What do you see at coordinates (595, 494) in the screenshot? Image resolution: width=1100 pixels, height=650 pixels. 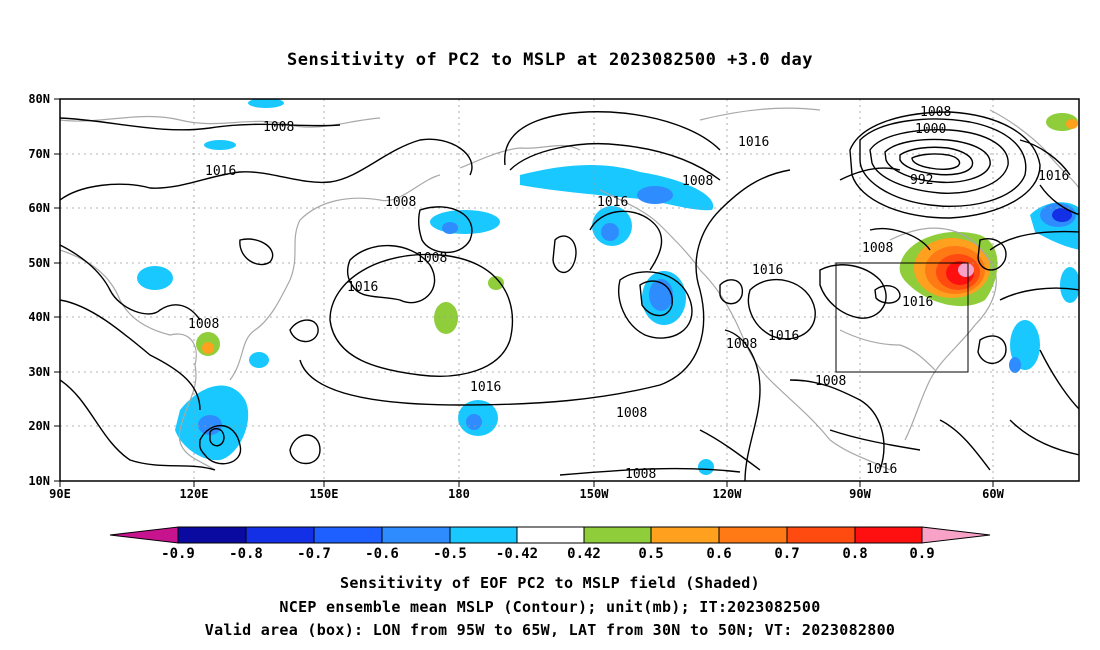 I see `lon-label: 150W` at bounding box center [595, 494].